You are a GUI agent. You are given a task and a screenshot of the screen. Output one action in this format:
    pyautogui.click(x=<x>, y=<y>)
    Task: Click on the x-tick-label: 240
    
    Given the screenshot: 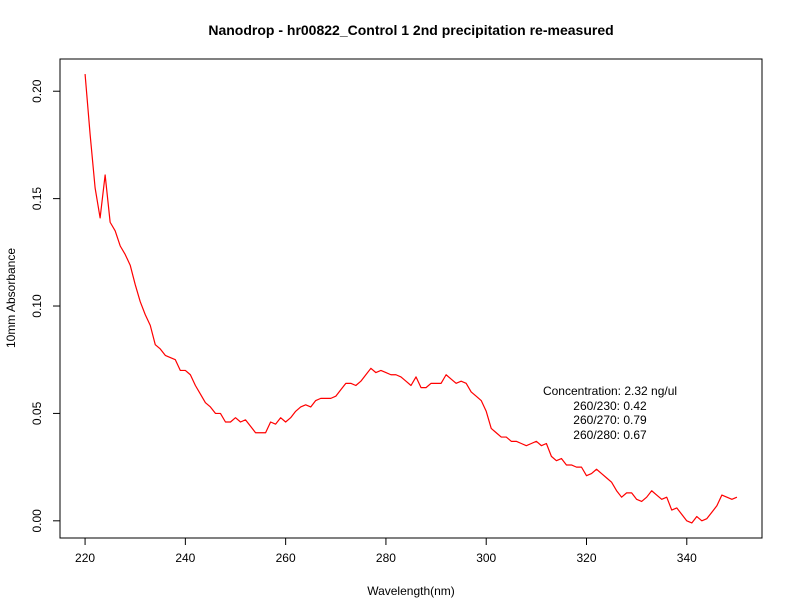 What is the action you would take?
    pyautogui.click(x=185, y=558)
    